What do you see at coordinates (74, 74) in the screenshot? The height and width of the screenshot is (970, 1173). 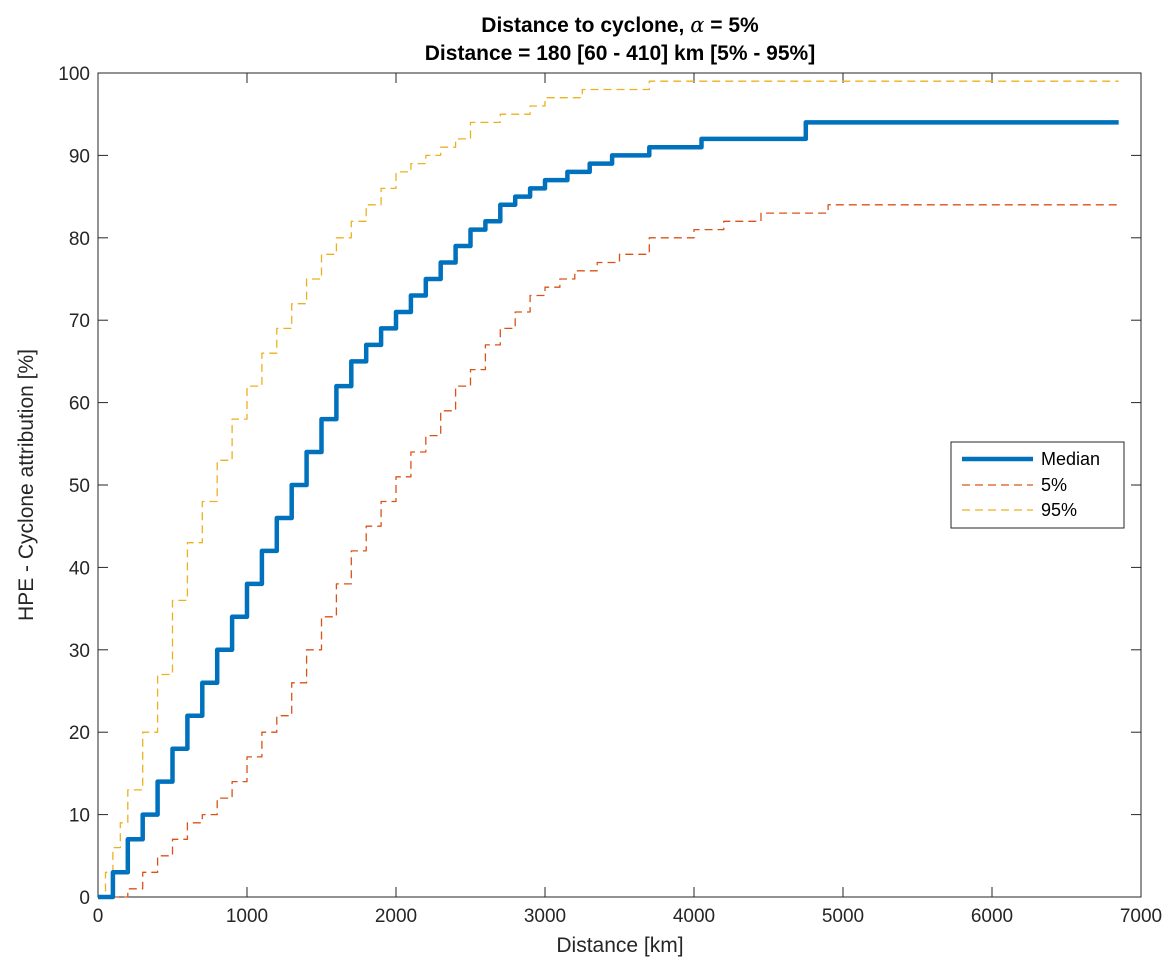 I see `y-tick-label: 100` at bounding box center [74, 74].